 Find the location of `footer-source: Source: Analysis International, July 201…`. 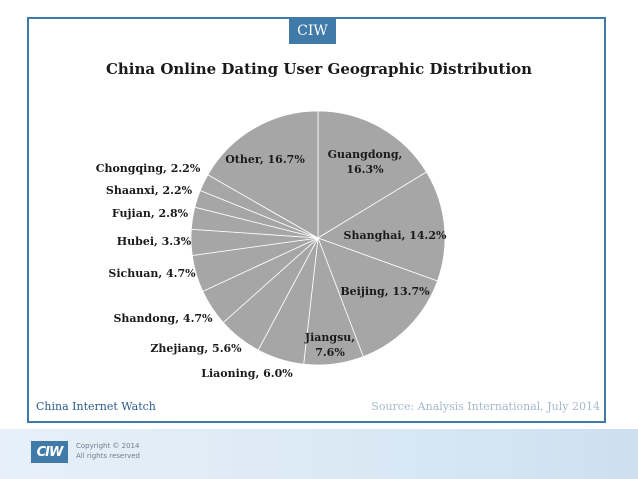

footer-source: Source: Analysis International, July 201… is located at coordinates (485, 406).